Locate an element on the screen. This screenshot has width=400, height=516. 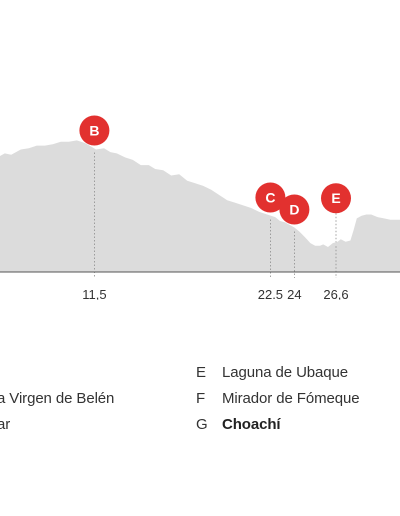
marker-e: E is located at coordinates (336, 198).